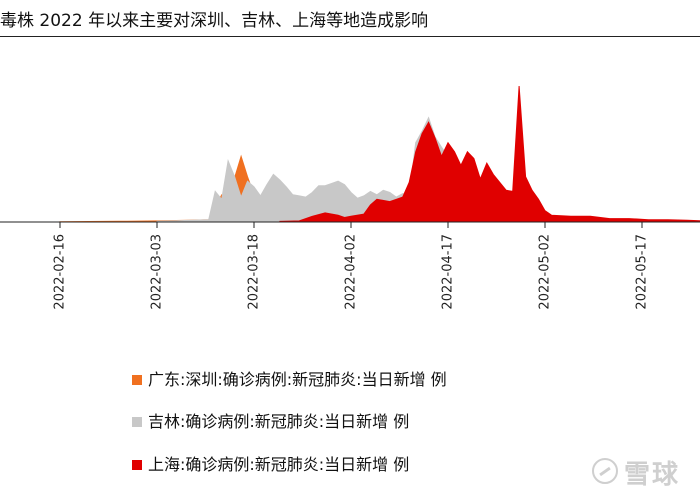 The height and width of the screenshot is (500, 700). Describe the element at coordinates (214, 21) in the screenshot. I see `chart-title: 毒株 2022 年以来主要对深圳、吉林、上海等地造成影响` at that location.